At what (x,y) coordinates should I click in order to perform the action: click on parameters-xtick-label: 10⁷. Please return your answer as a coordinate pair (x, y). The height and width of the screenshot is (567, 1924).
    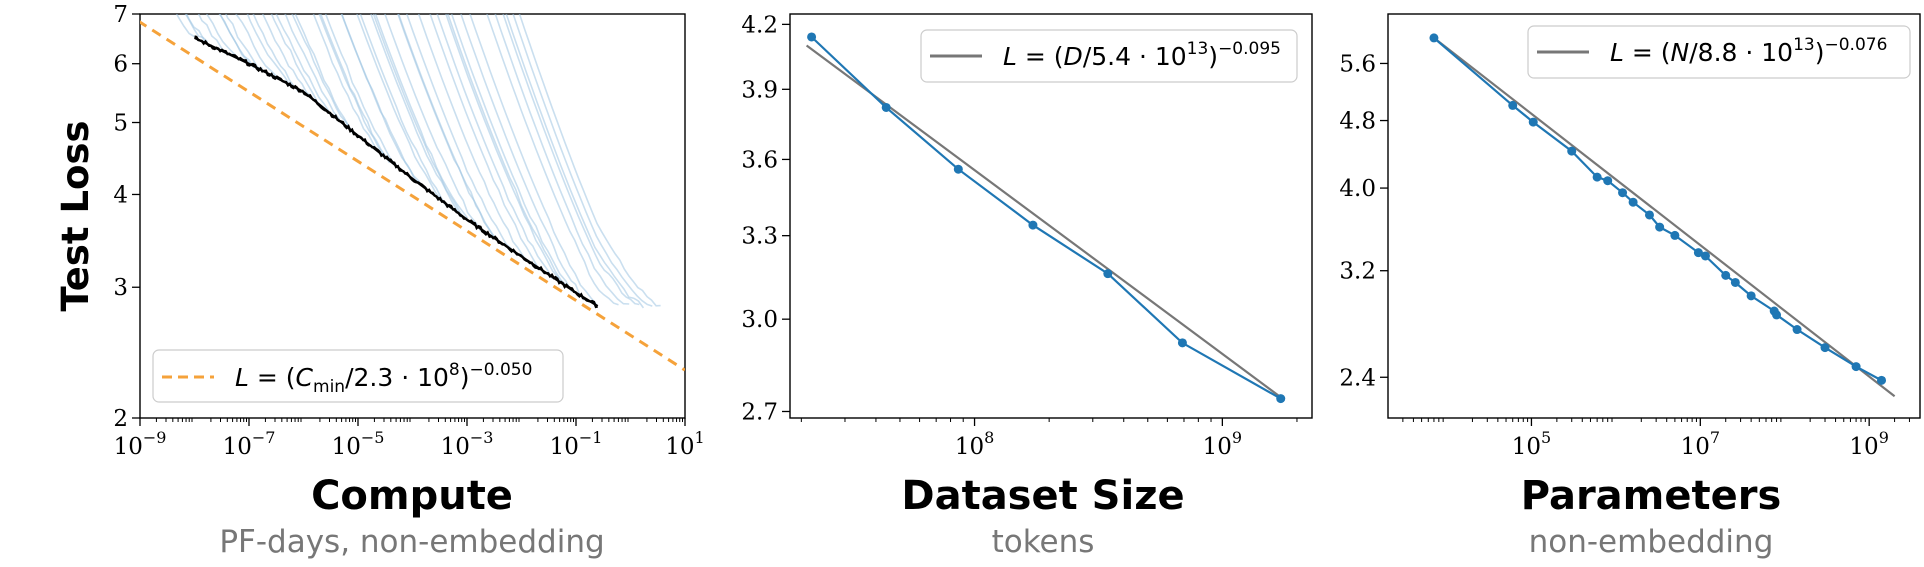
    Looking at the image, I should click on (1700, 444).